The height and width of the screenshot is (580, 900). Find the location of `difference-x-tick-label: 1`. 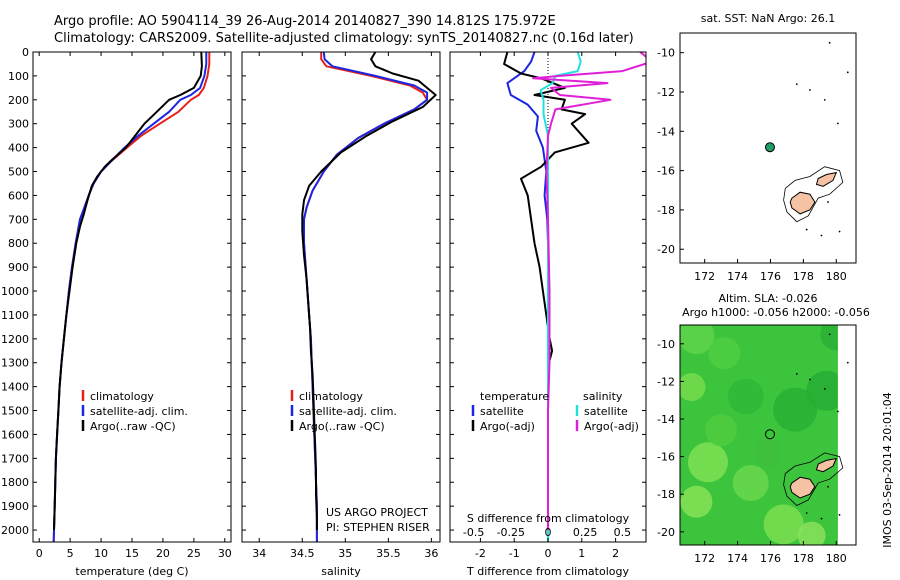

difference-x-tick-label: 1 is located at coordinates (581, 553).